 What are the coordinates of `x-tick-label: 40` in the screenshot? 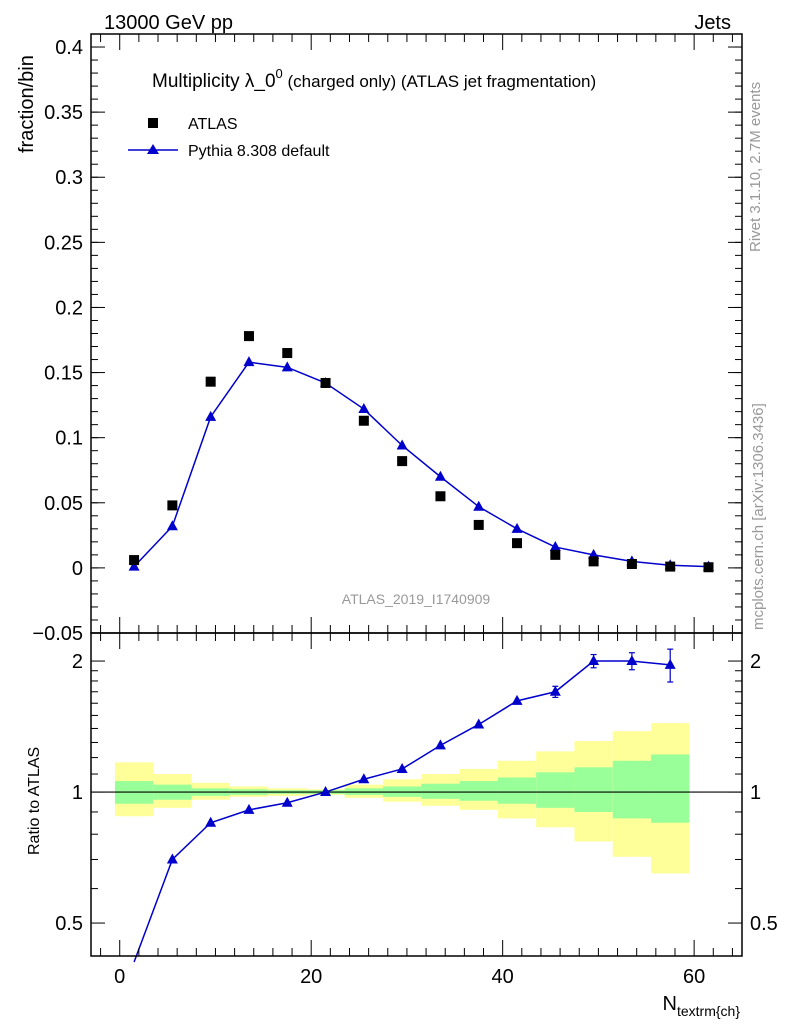 It's located at (503, 977).